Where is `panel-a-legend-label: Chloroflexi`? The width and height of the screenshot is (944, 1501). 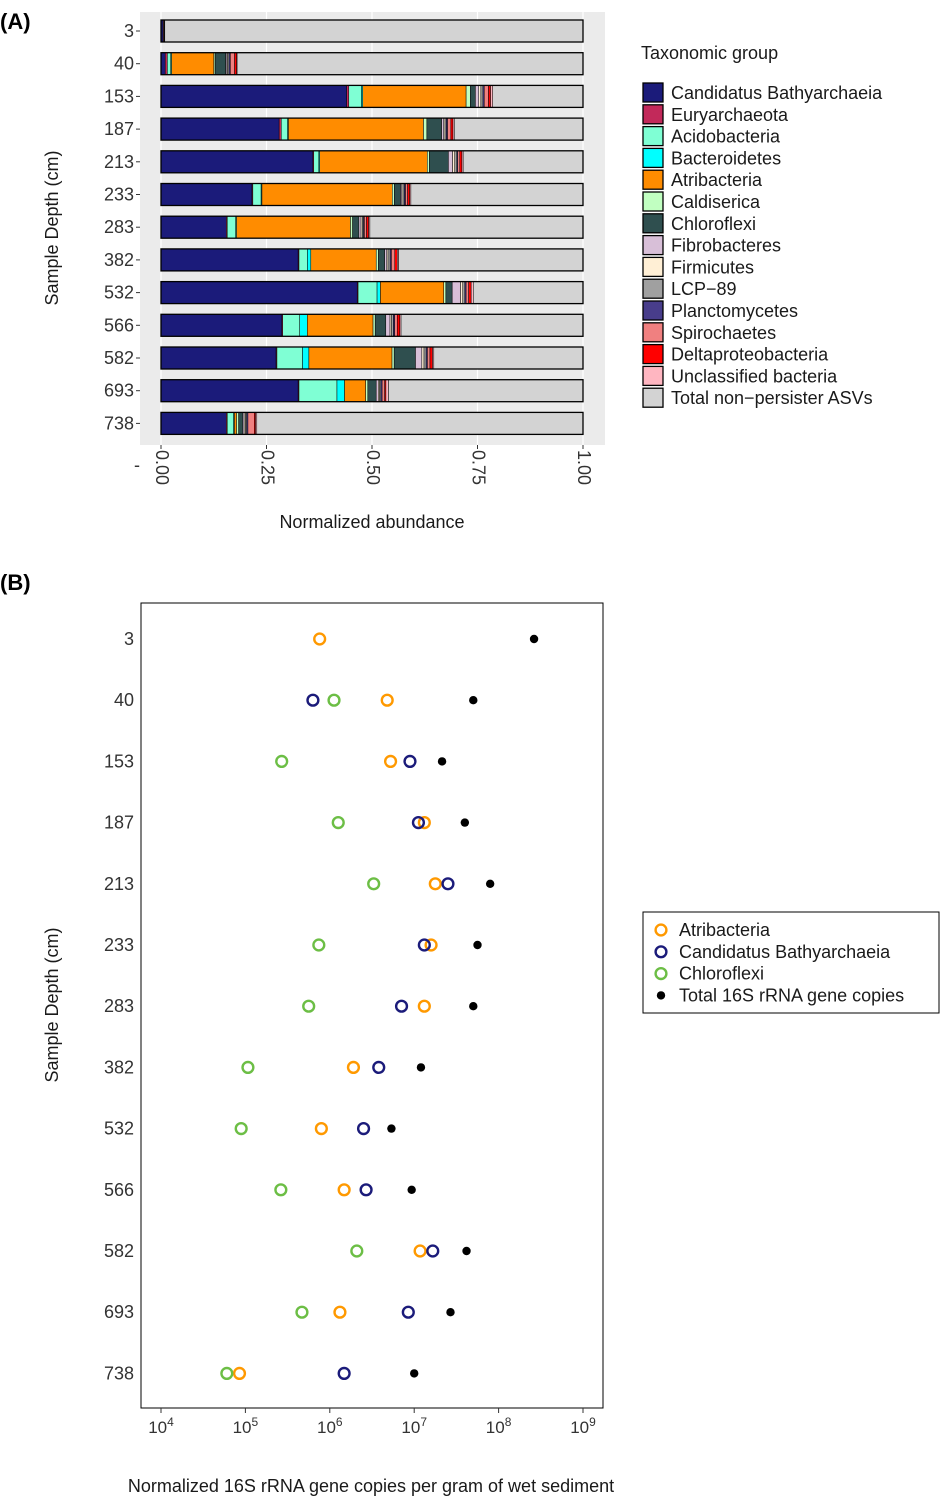 panel-a-legend-label: Chloroflexi is located at coordinates (713, 224).